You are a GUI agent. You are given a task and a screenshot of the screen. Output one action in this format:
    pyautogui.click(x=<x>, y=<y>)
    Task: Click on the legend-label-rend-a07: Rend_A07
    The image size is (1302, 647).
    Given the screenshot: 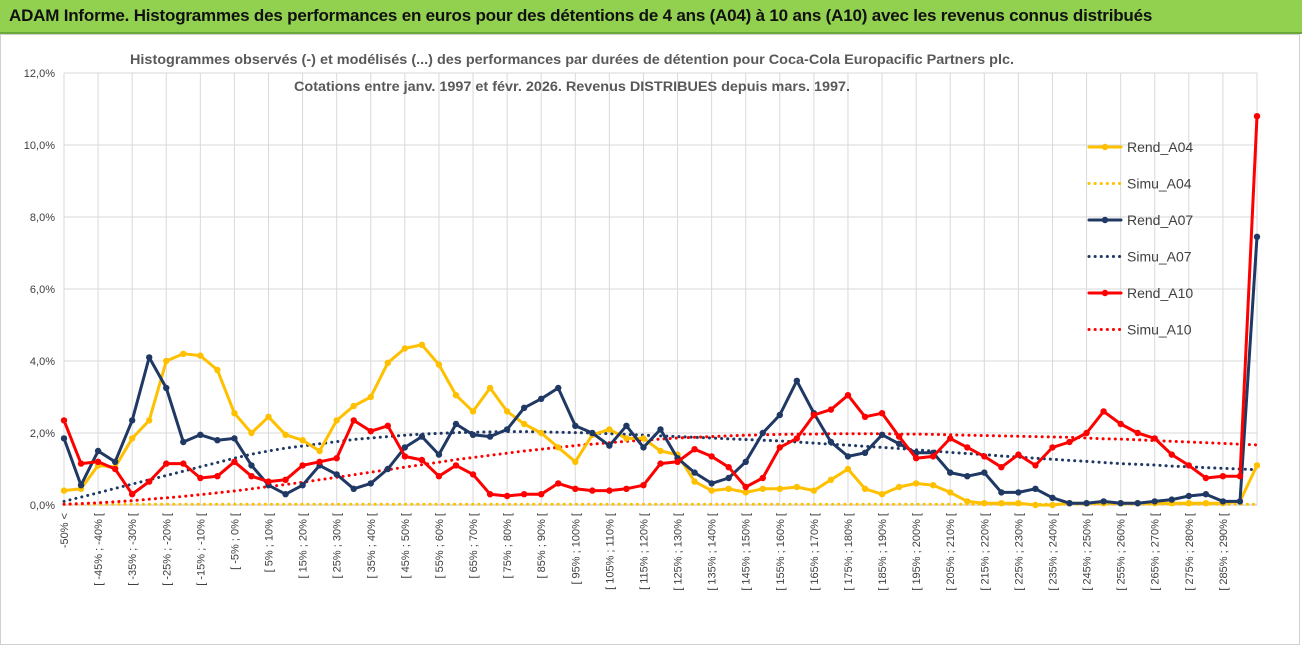 What is the action you would take?
    pyautogui.click(x=1160, y=220)
    